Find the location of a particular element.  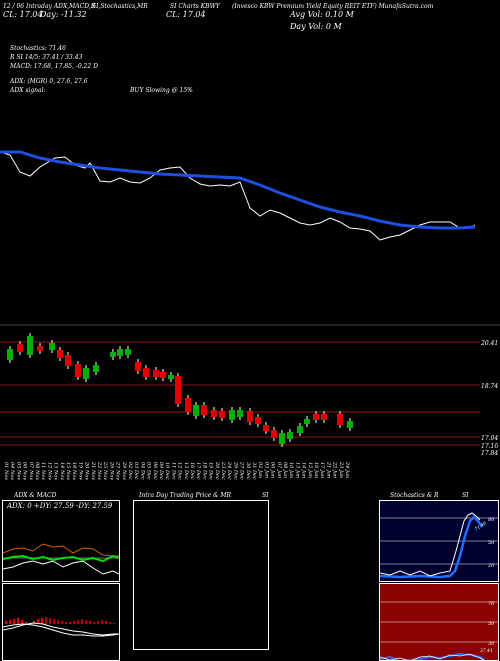

stoch-tick: 50 is located at coordinates (491, 543).